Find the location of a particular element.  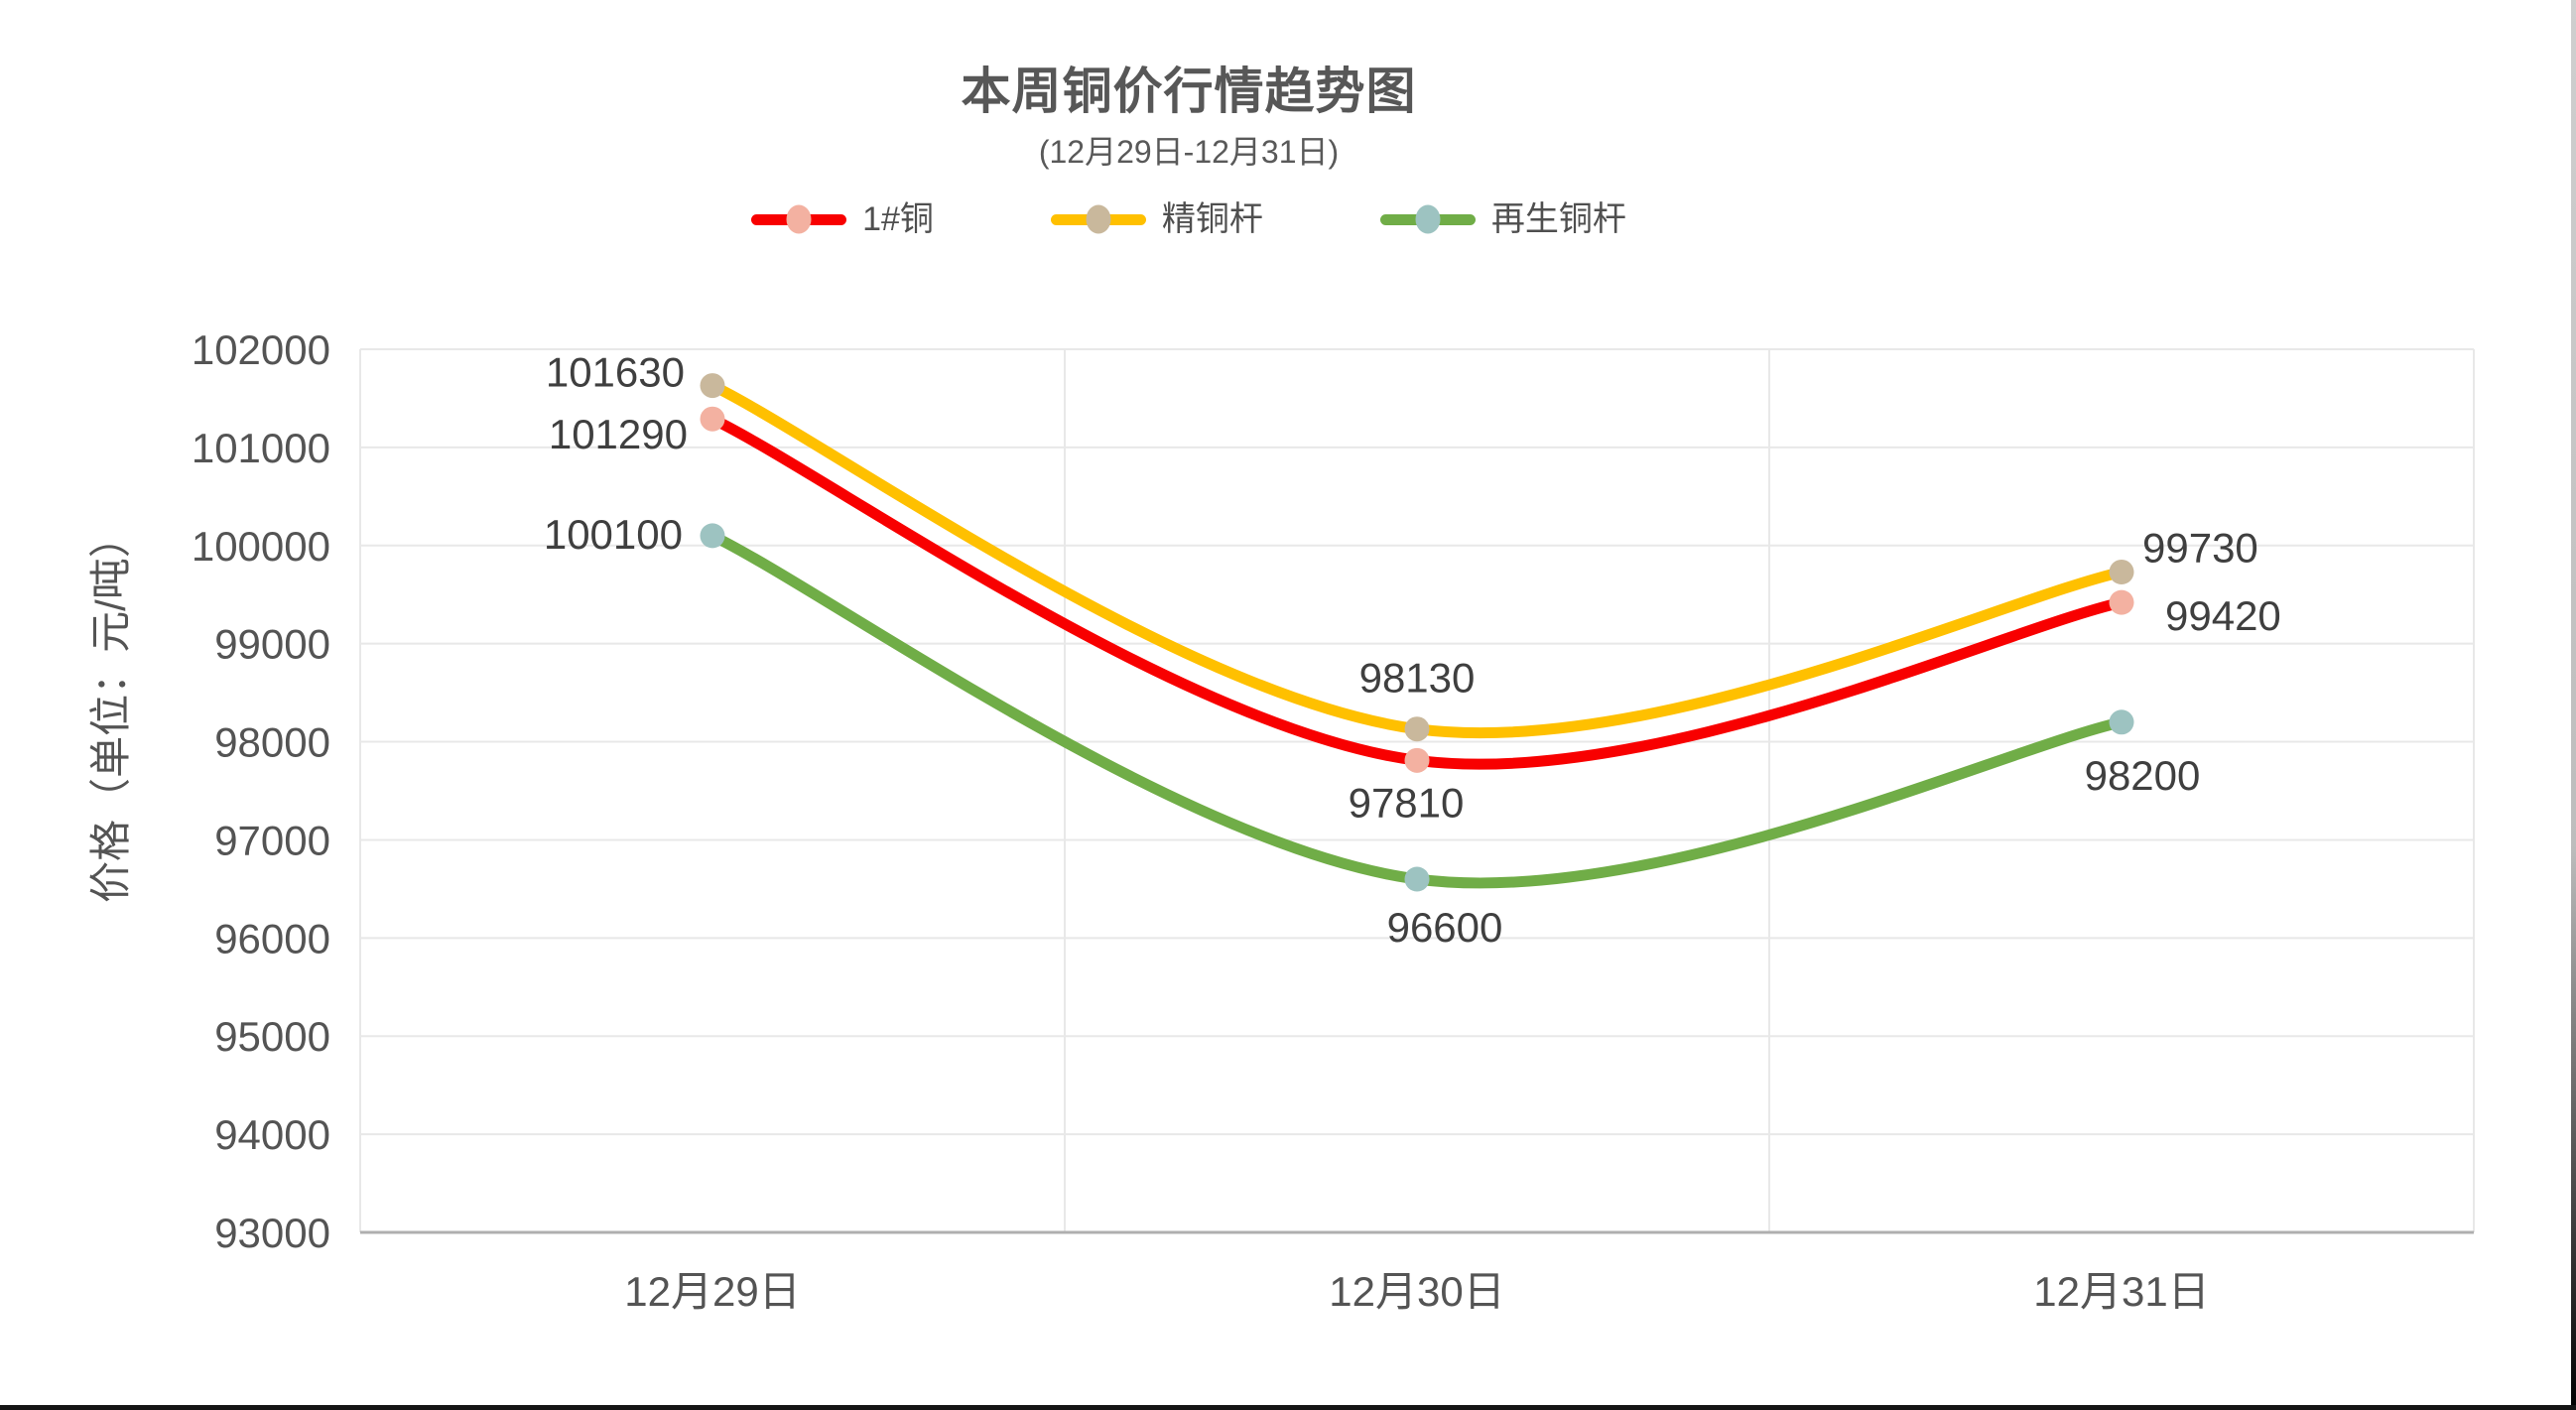

legend-item-series-0: 1#铜 is located at coordinates (843, 219).